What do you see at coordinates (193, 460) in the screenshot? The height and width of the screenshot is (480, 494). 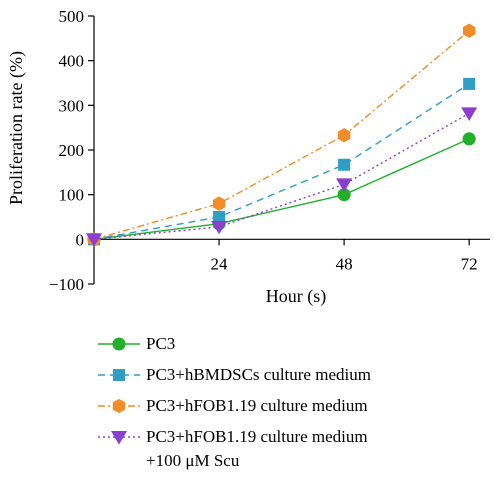 I see `legend-label-line: +100 μM Scu` at bounding box center [193, 460].